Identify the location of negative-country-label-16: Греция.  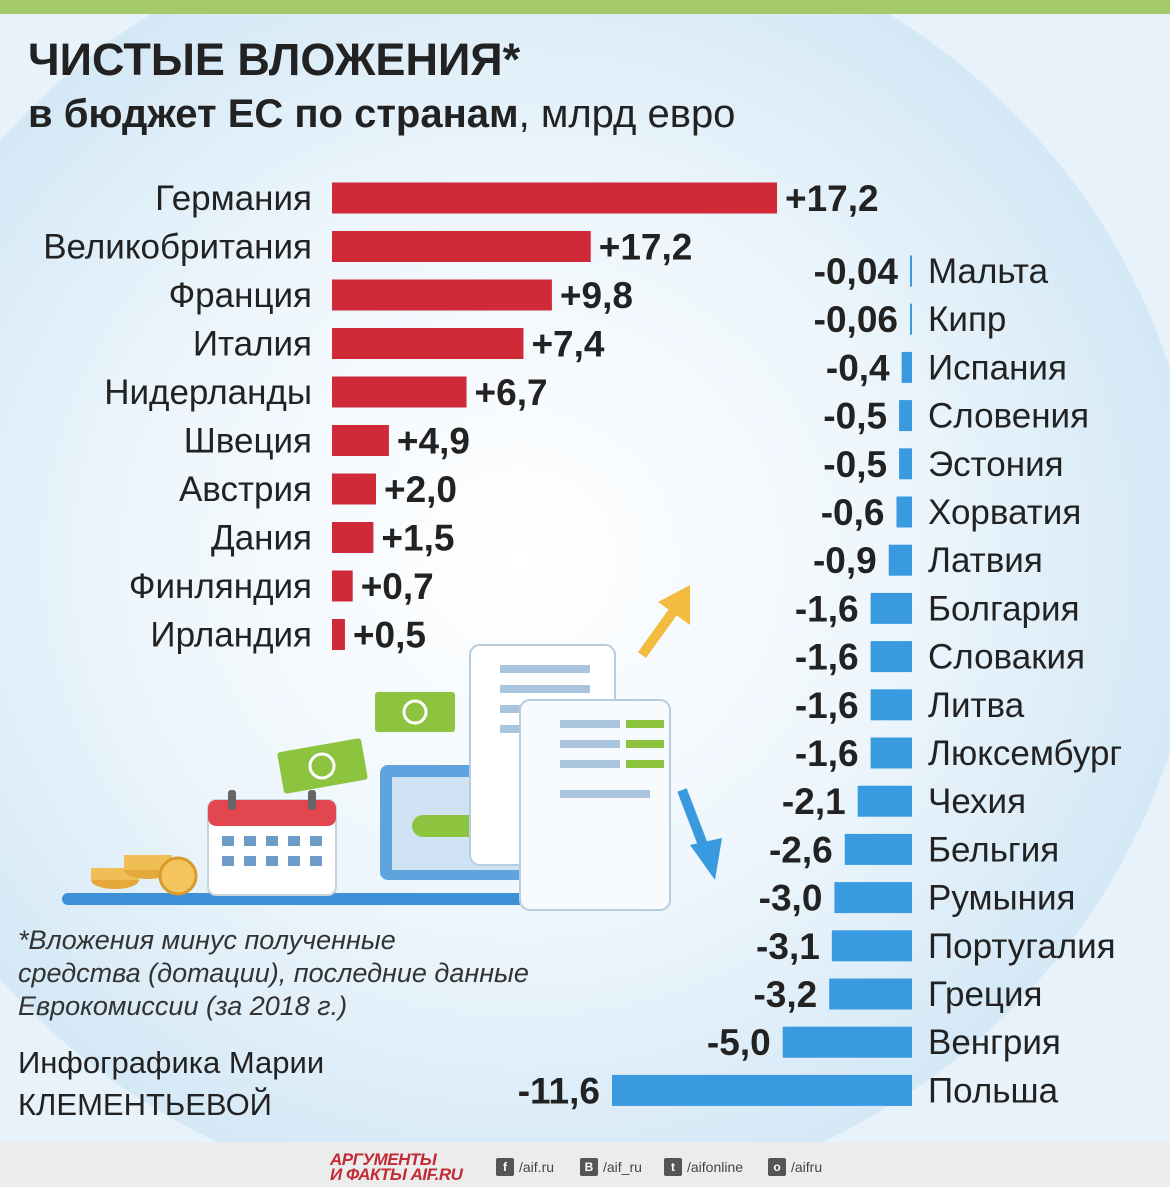
(985, 994).